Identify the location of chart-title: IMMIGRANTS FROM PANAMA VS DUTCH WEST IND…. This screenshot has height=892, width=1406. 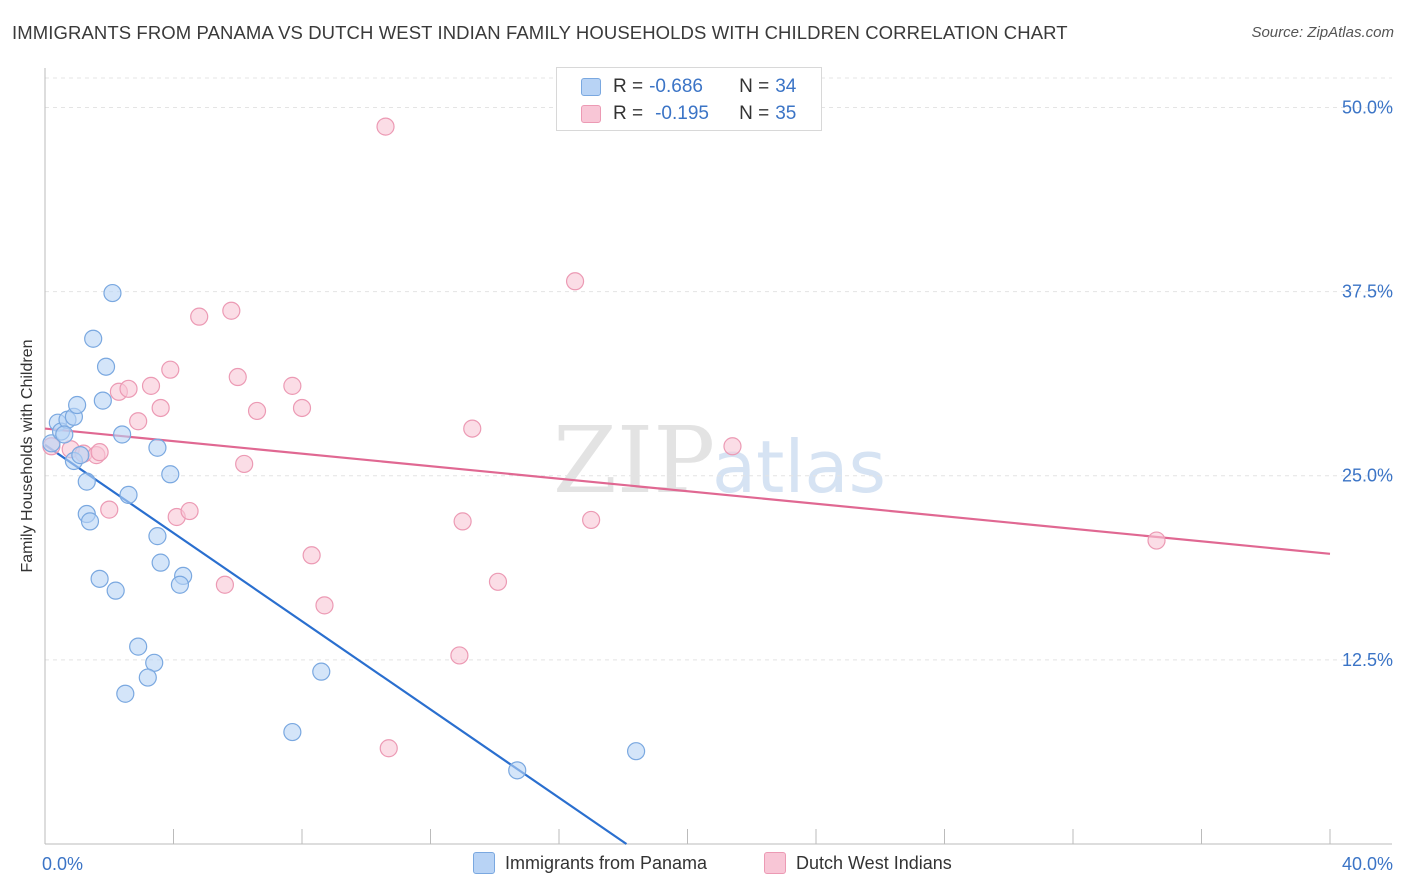
(540, 32).